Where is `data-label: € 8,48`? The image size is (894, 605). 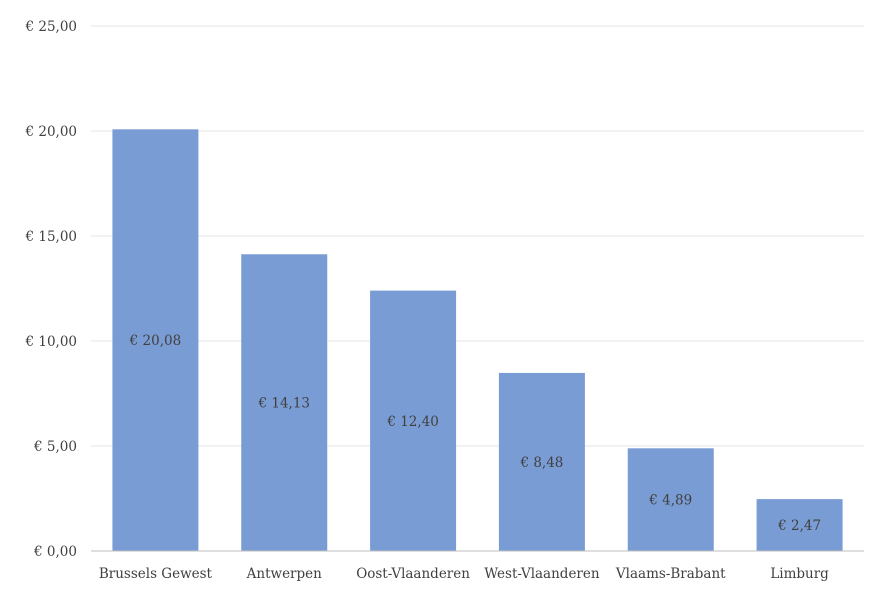
data-label: € 8,48 is located at coordinates (541, 463).